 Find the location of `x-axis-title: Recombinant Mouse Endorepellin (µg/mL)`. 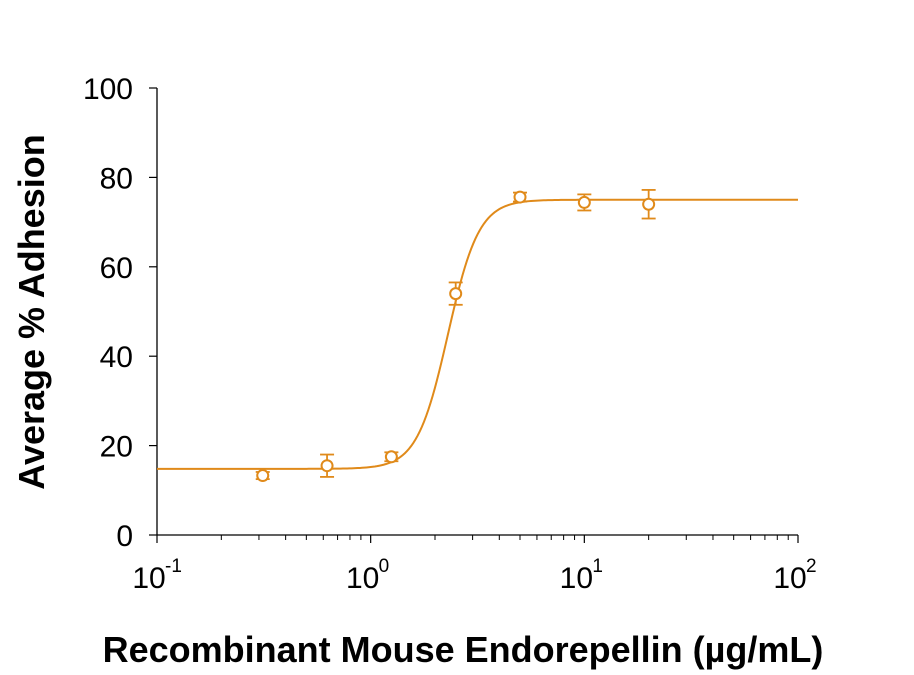

x-axis-title: Recombinant Mouse Endorepellin (µg/mL) is located at coordinates (463, 649).